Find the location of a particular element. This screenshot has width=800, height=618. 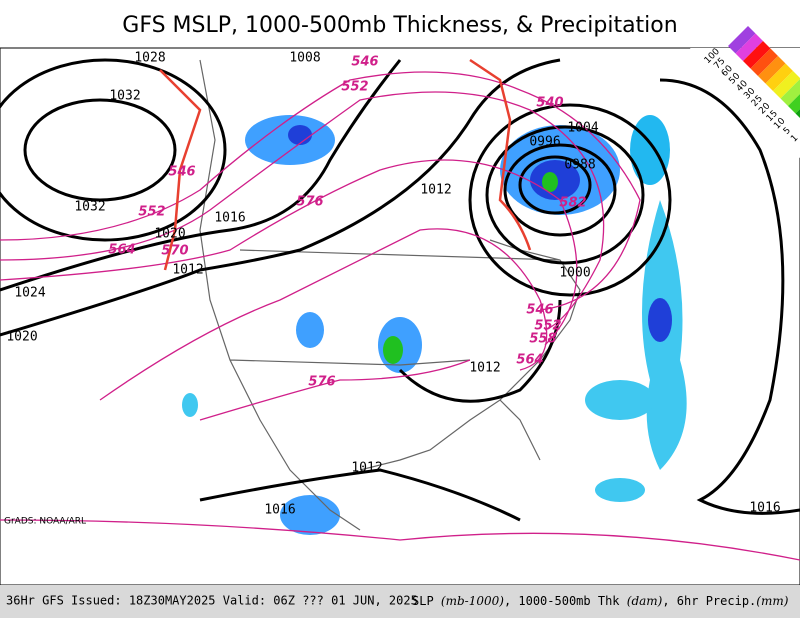

footer-field: (mm) is located at coordinates (772, 601).